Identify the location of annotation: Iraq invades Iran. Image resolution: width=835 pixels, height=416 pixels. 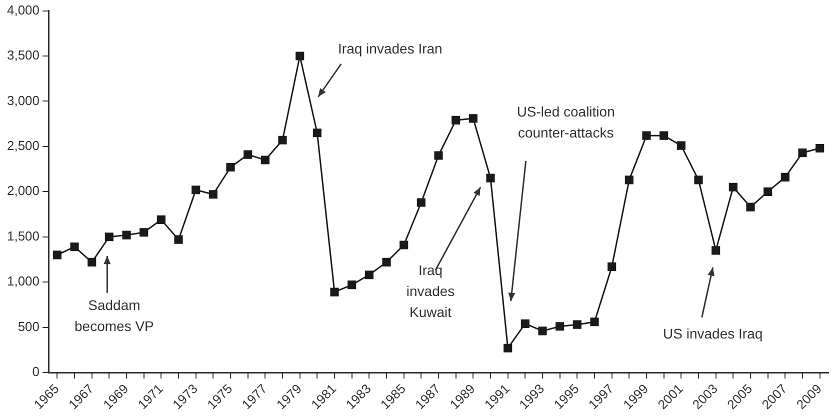
(390, 48).